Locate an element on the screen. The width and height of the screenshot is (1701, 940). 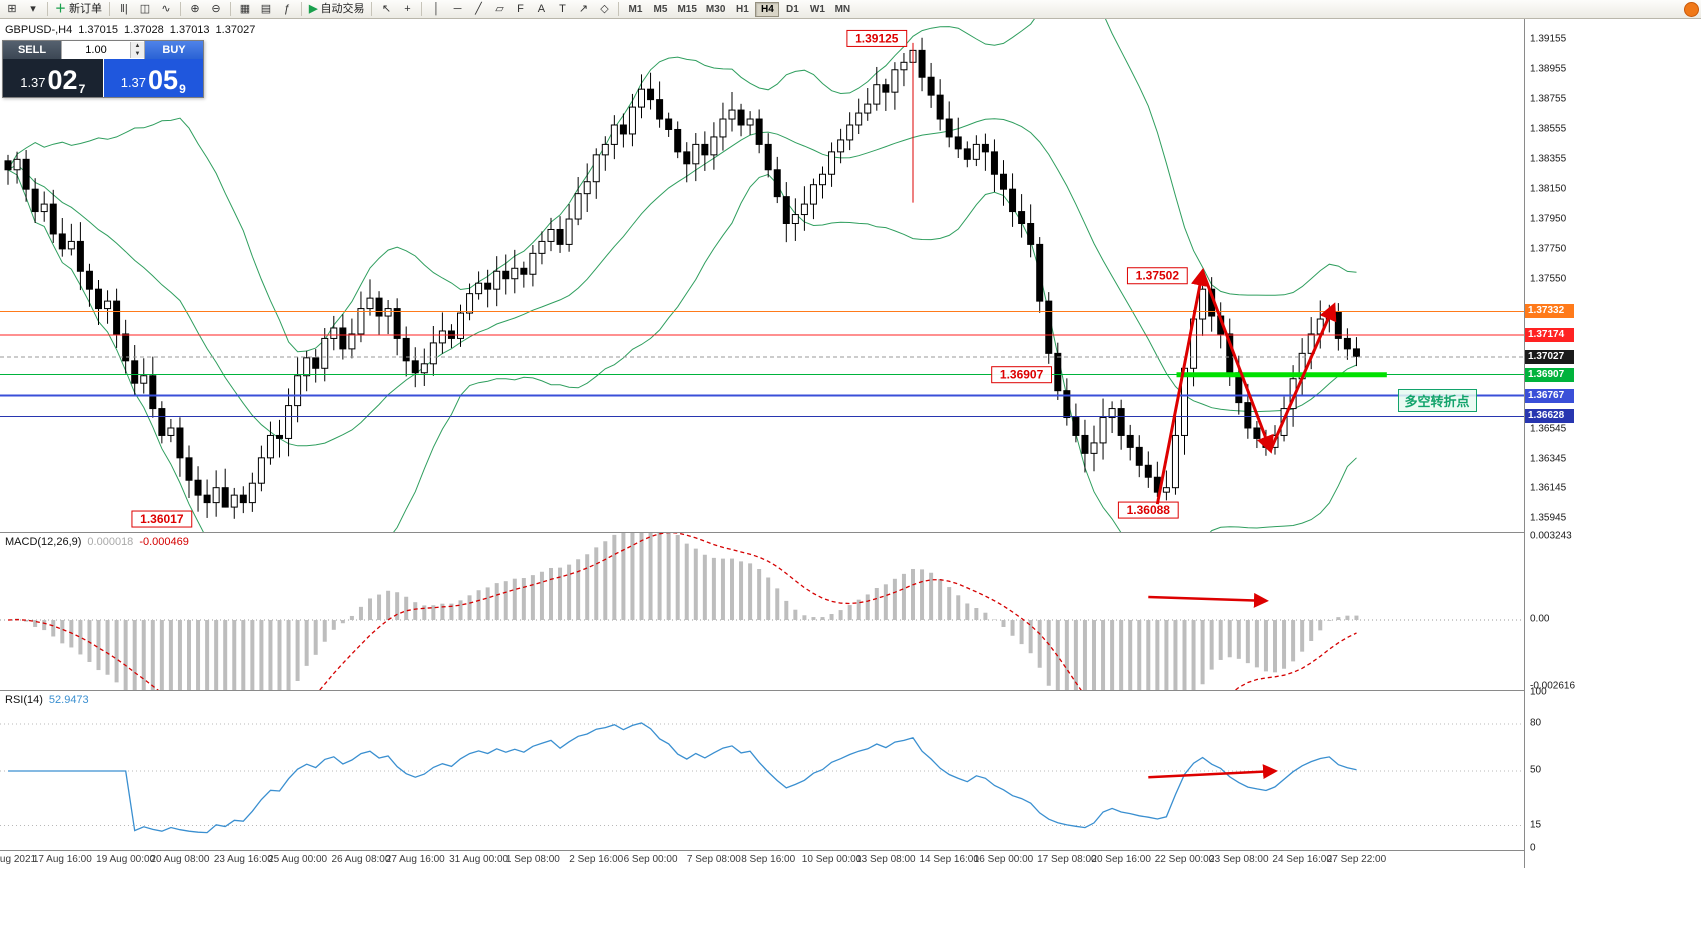
sell-price-prefix: 1.37 is located at coordinates (33, 82).